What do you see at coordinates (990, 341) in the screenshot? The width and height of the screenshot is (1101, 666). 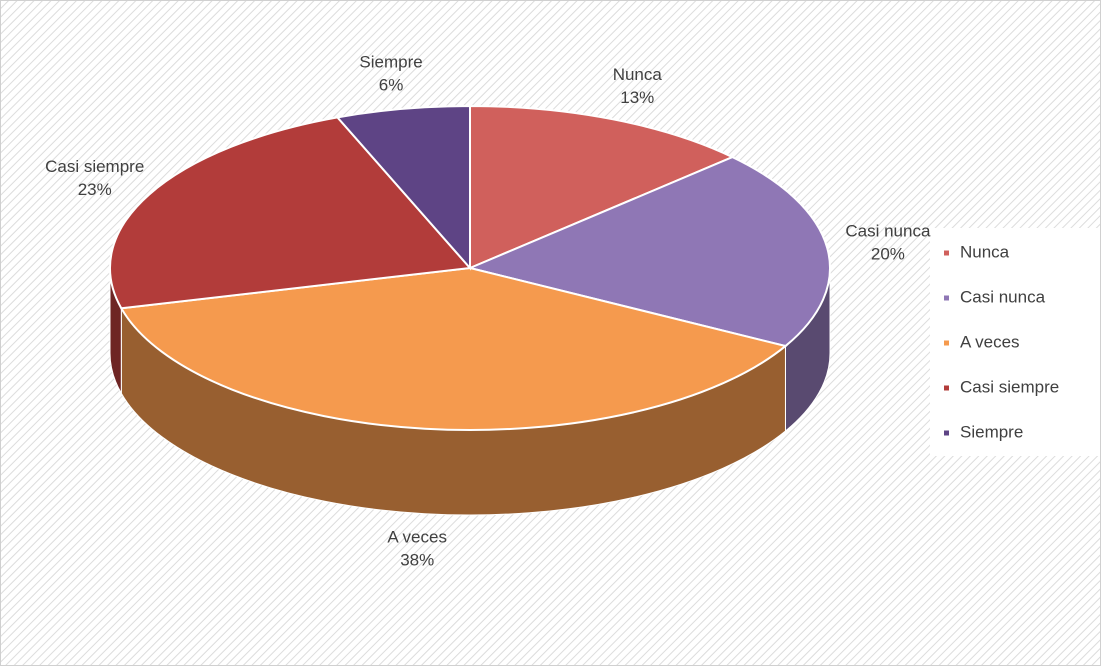 I see `legend-label: A veces` at bounding box center [990, 341].